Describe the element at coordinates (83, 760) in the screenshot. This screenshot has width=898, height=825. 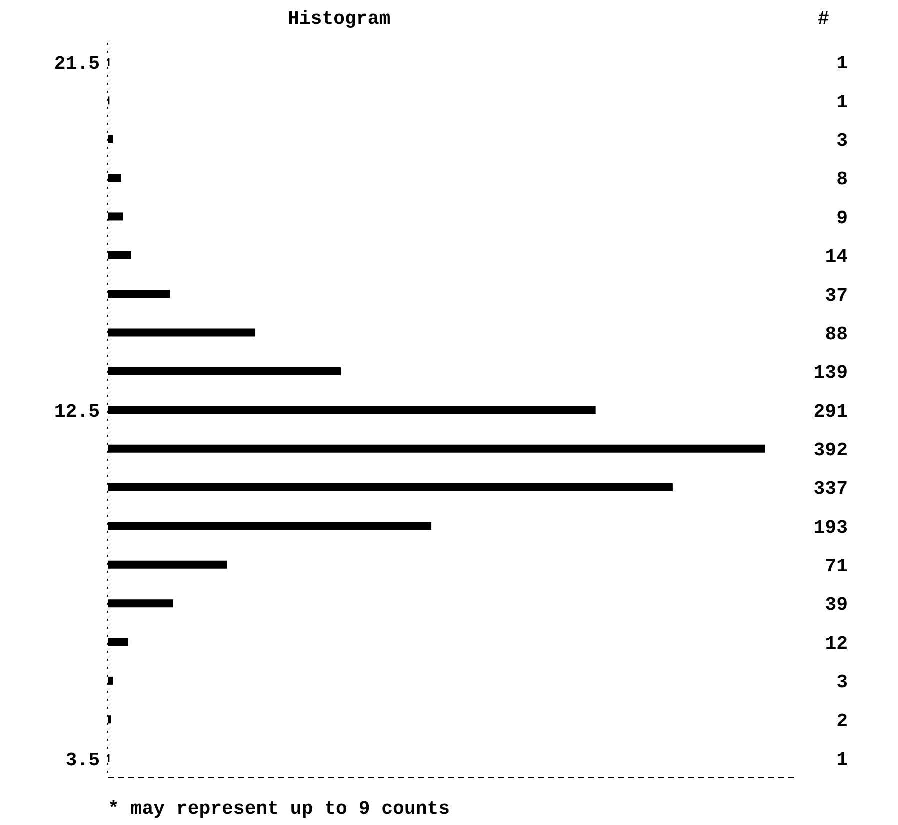
I see `y-tick-label: 3.5` at that location.